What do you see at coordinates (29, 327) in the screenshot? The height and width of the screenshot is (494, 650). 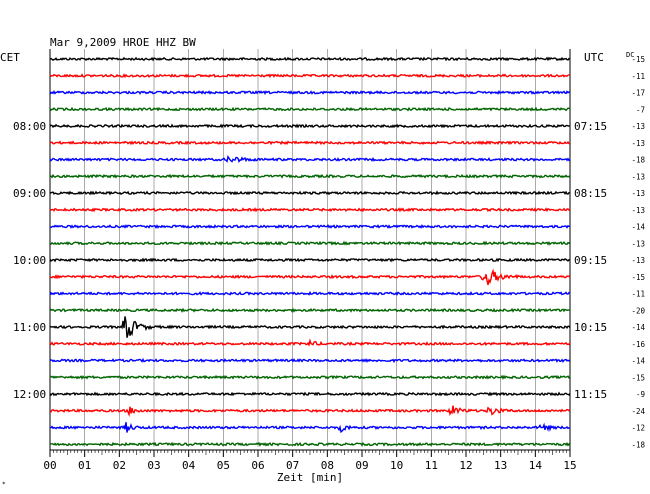 I see `left-time-label: 11:00` at bounding box center [29, 327].